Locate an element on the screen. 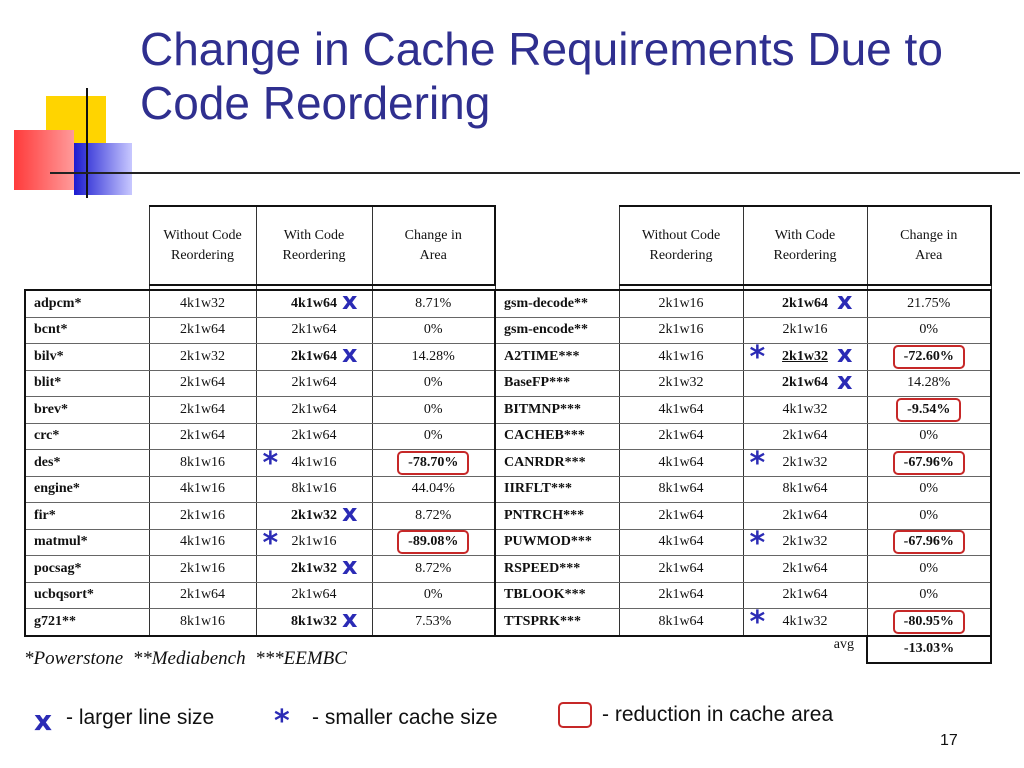  change-area-text: -72.60% is located at coordinates (928, 356).